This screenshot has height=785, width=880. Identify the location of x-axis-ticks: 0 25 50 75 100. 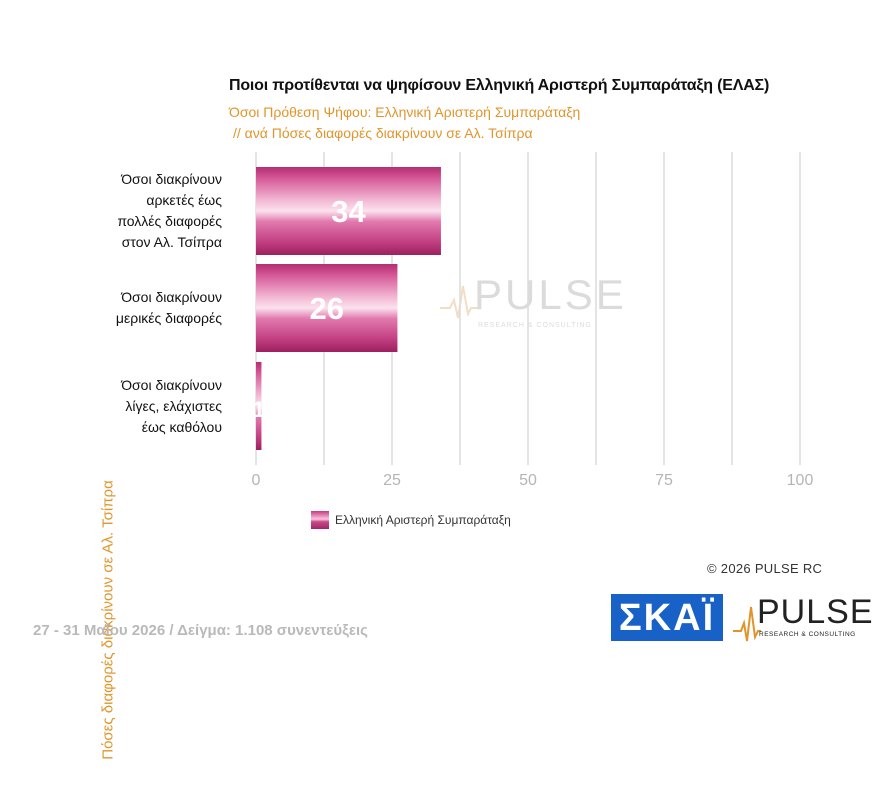
(533, 480).